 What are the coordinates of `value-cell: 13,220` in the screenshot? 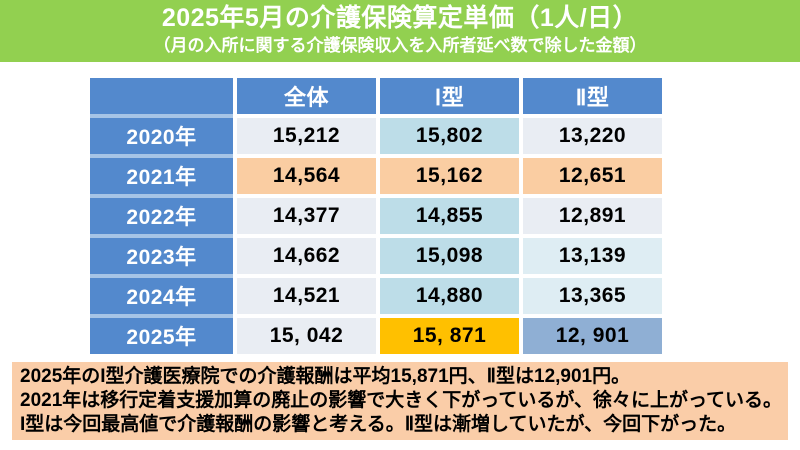 It's located at (592, 136).